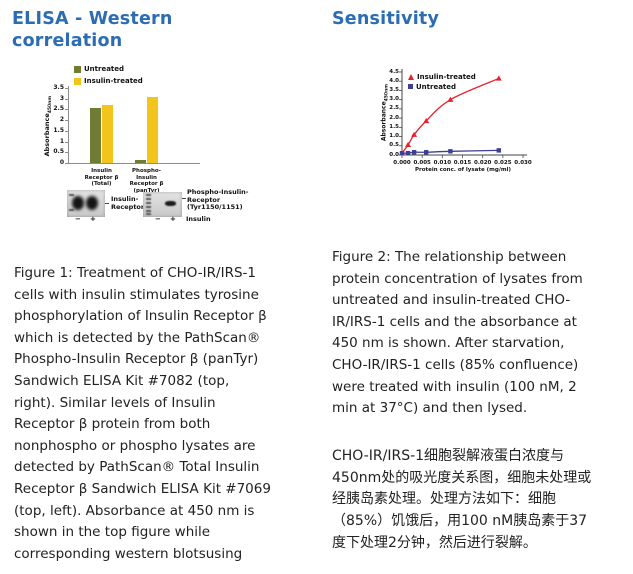  What do you see at coordinates (503, 162) in the screenshot?
I see `x-tick-label: 0.025` at bounding box center [503, 162].